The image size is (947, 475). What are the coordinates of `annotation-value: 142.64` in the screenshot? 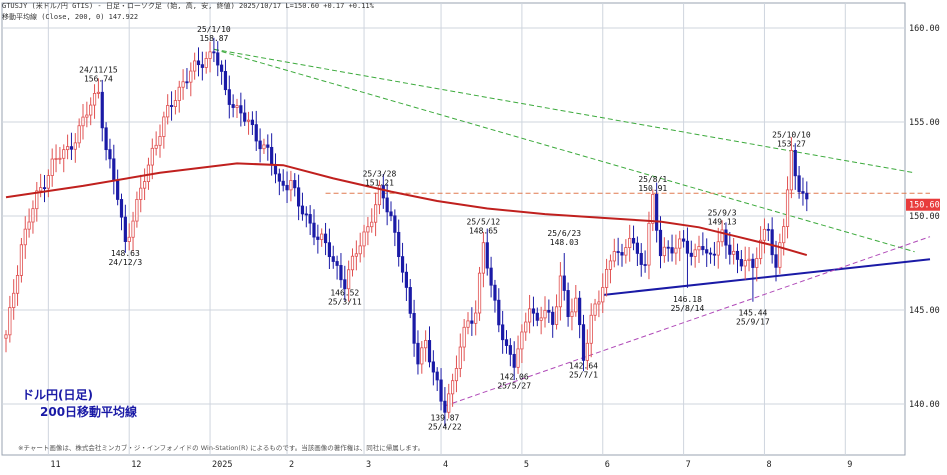 It's located at (583, 365).